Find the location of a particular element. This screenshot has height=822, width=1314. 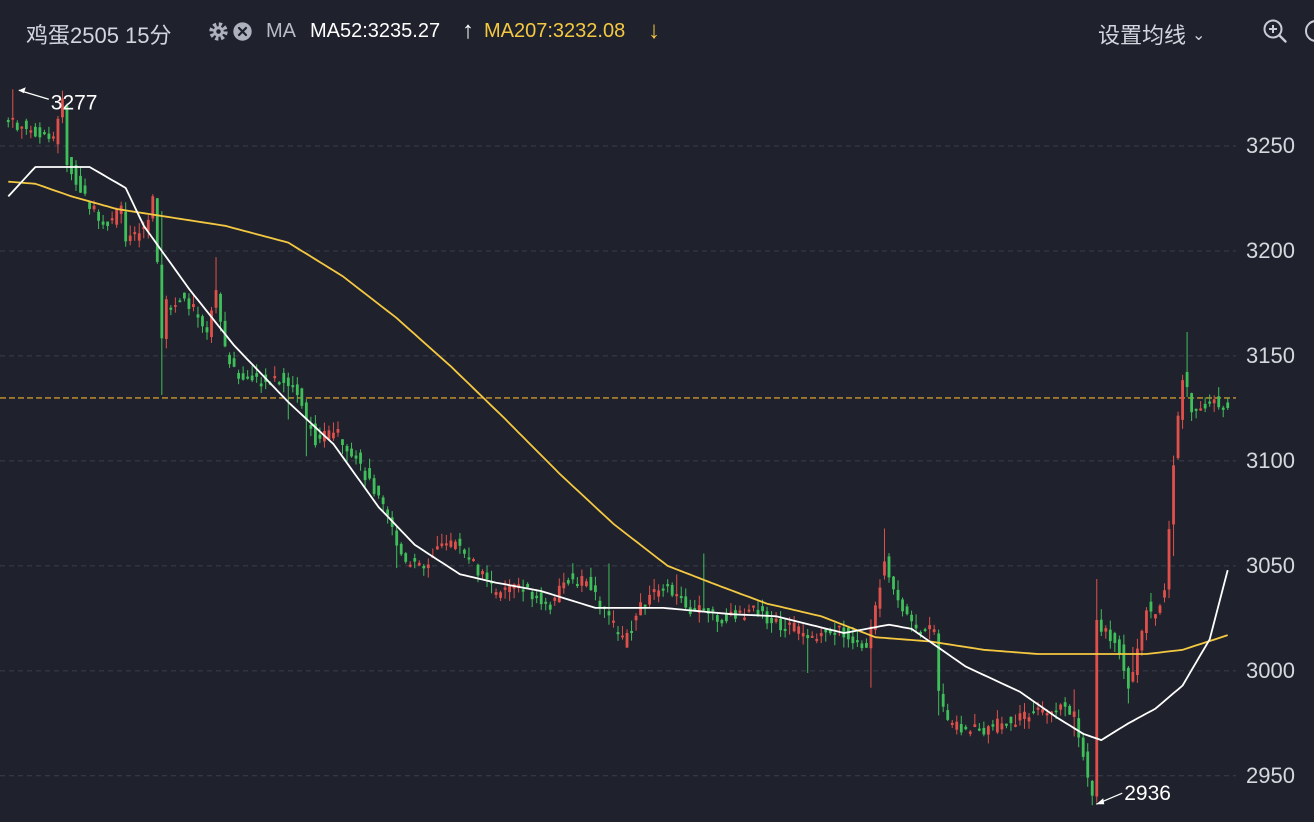

zoom-in-icon is located at coordinates (1275, 31).